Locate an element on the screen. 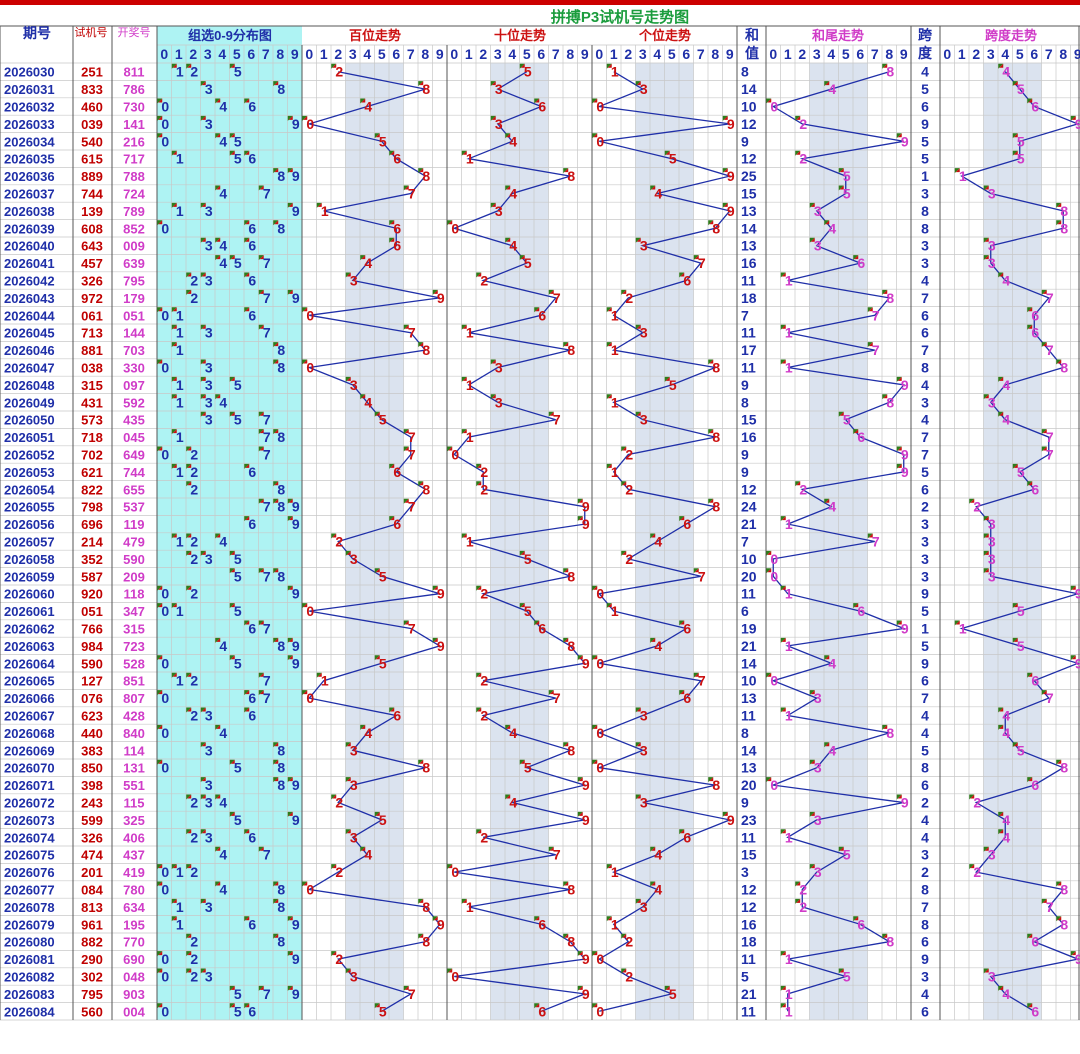 Image resolution: width=1080 pixels, height=1054 pixels. sum-cell: 12 is located at coordinates (749, 124).